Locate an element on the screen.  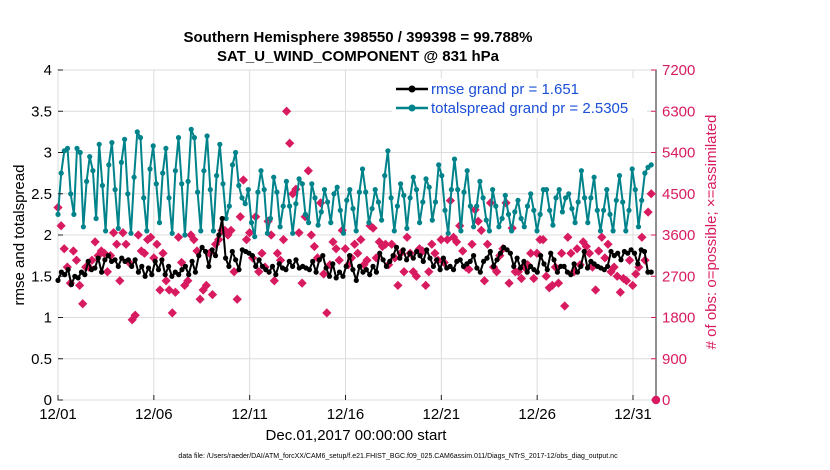
y2-tick-label: 1800 is located at coordinates (678, 318).